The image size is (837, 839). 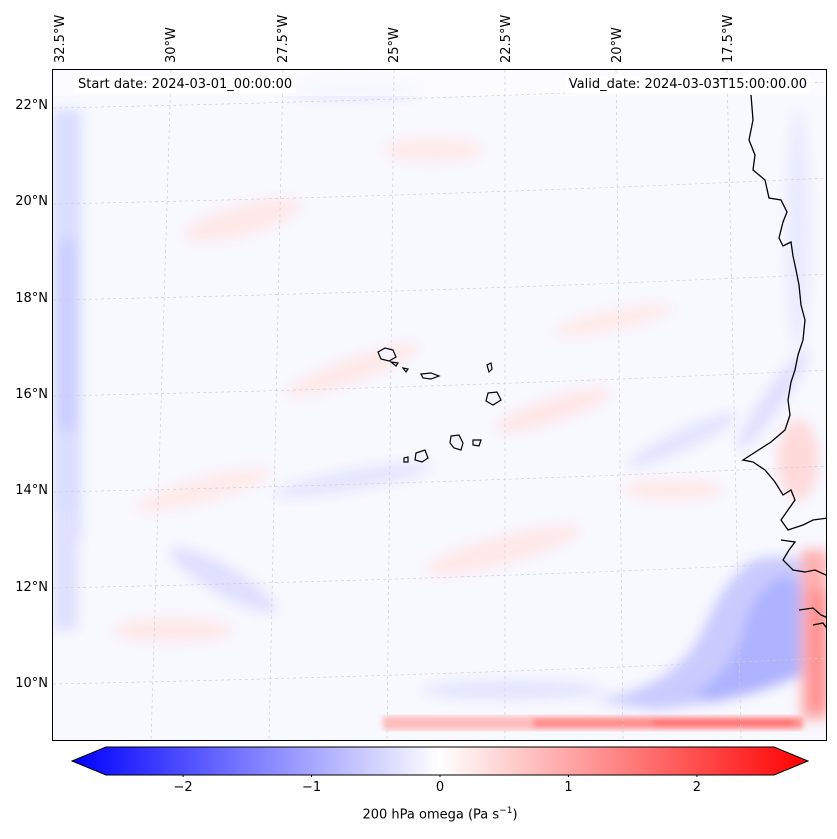 I want to click on colorbar-tick-label: 0, so click(x=440, y=787).